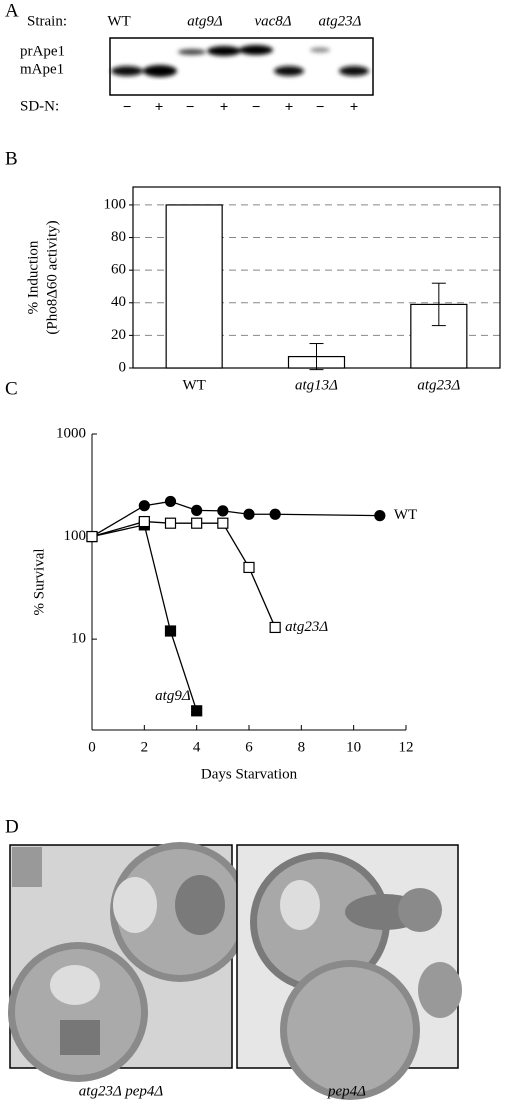  I want to click on x-tick-label: atg13Δ, so click(316, 385).